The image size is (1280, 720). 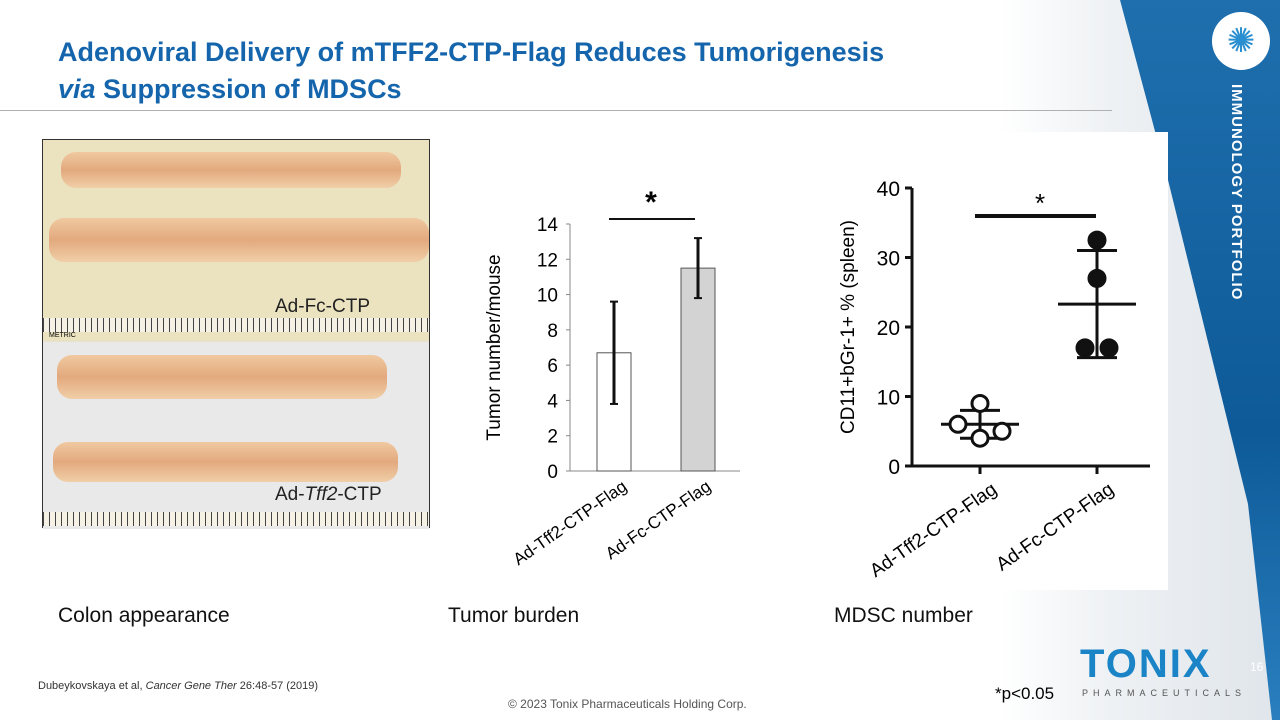 What do you see at coordinates (514, 615) in the screenshot?
I see `caption-tumor: Tumor burden` at bounding box center [514, 615].